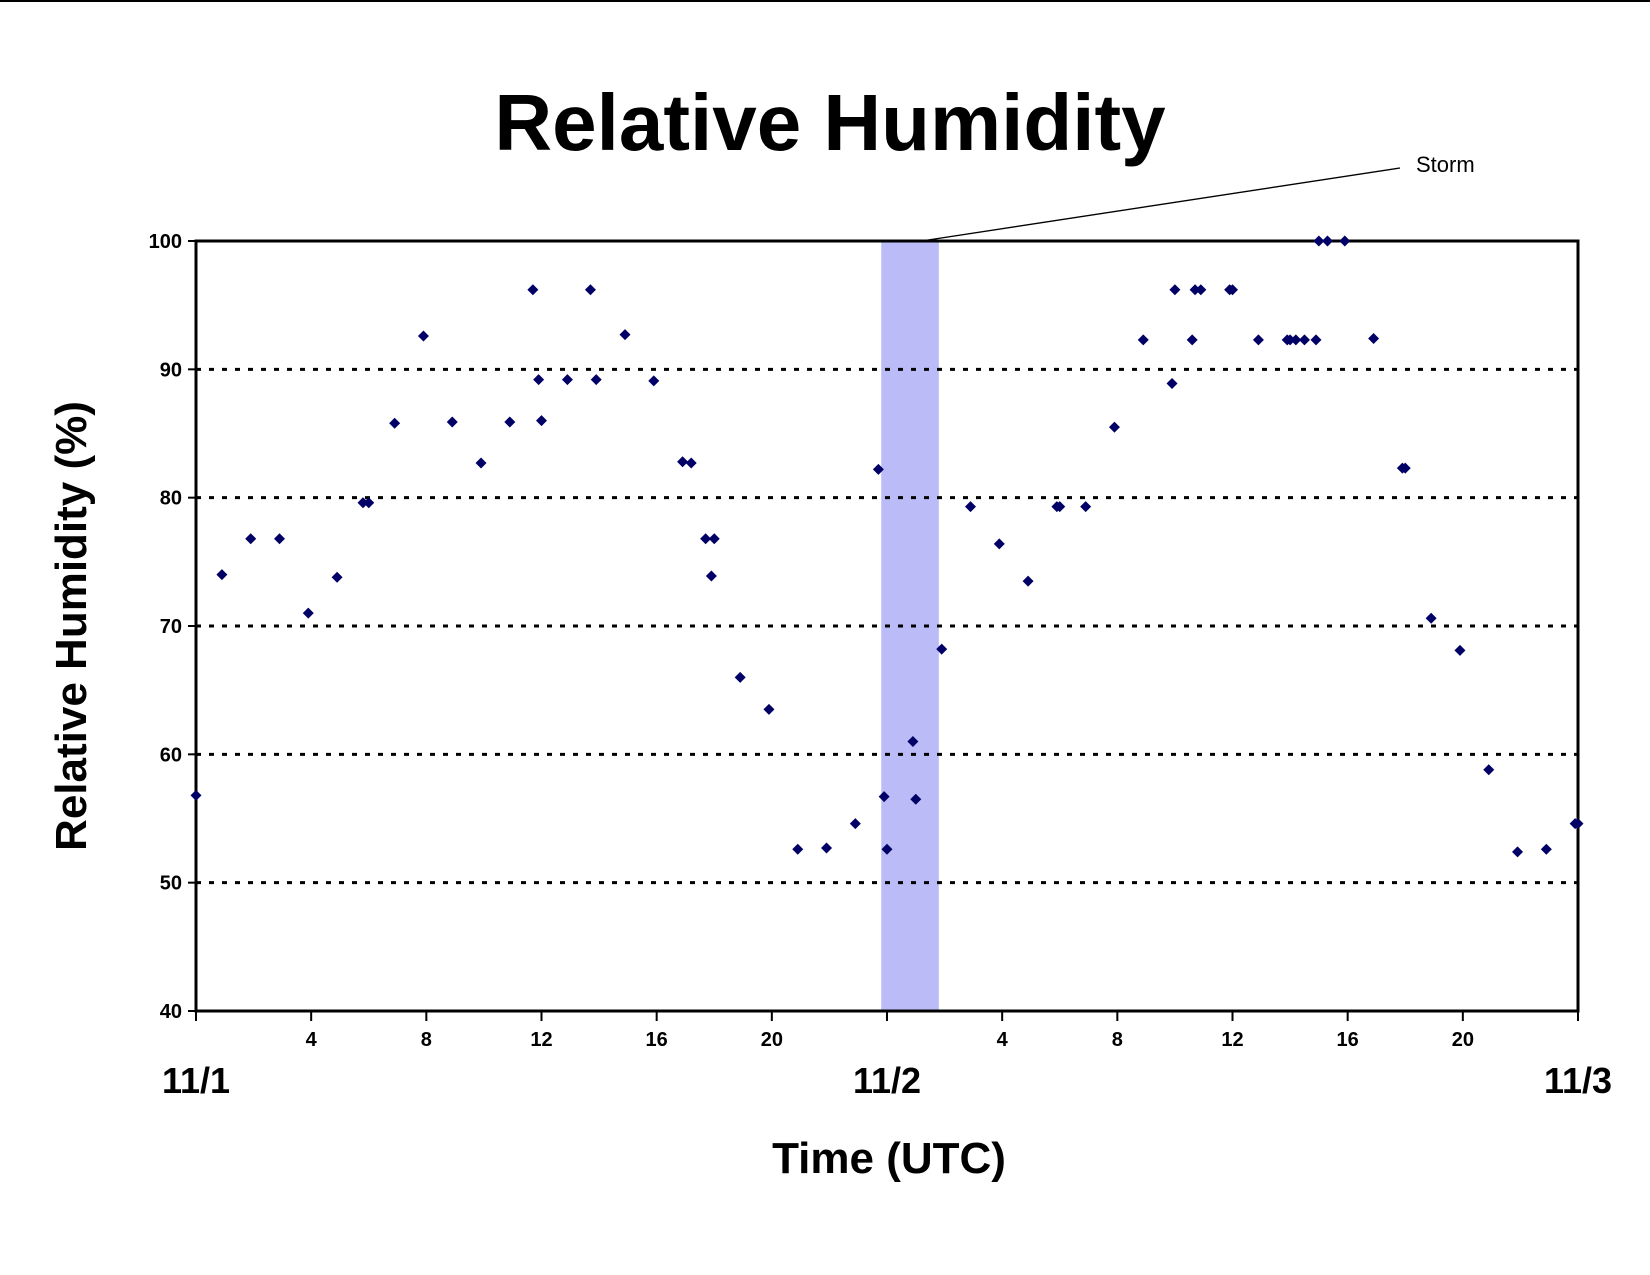  Describe the element at coordinates (171, 755) in the screenshot. I see `y-tick-label: 60` at that location.